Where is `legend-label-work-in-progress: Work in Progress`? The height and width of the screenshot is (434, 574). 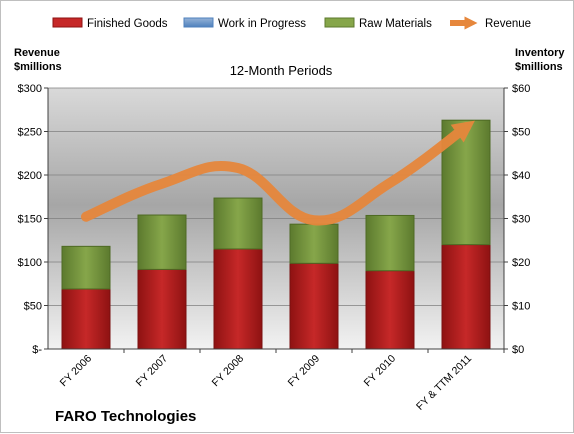 legend-label-work-in-progress: Work in Progress is located at coordinates (262, 24).